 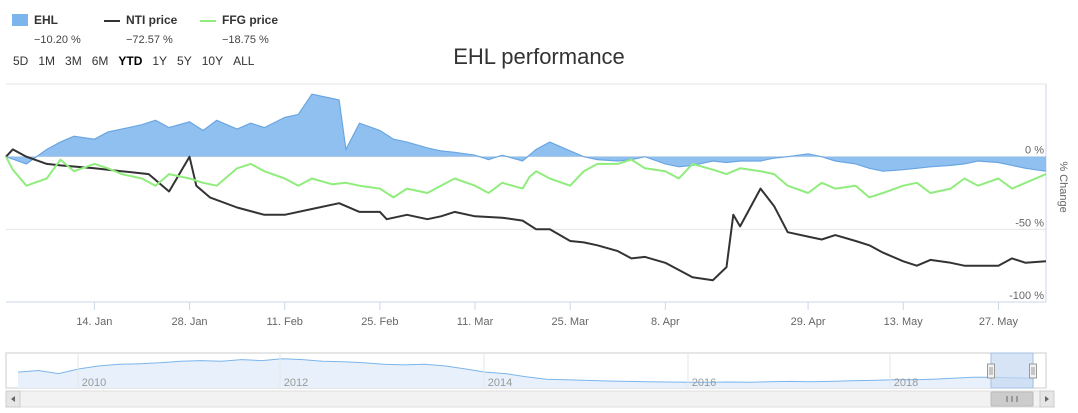 I want to click on navigator-selection, so click(x=1012, y=370).